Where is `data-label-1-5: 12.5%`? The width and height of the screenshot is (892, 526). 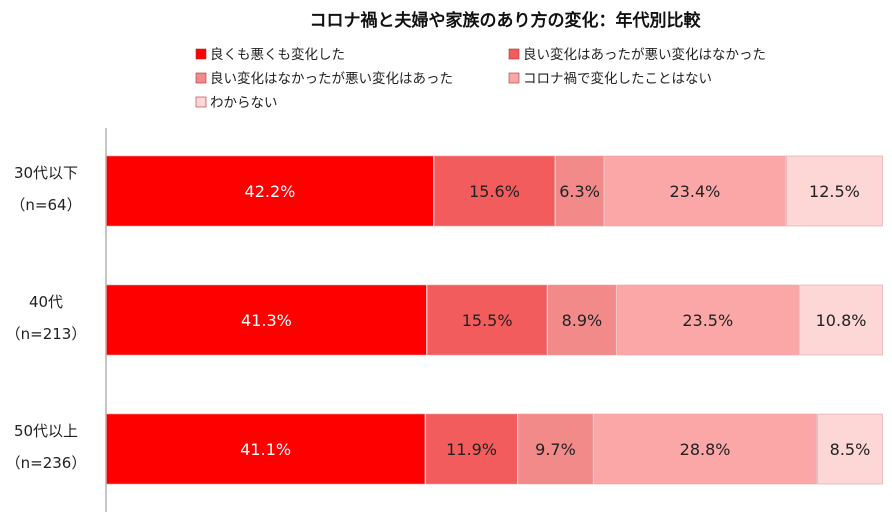 data-label-1-5: 12.5% is located at coordinates (834, 191).